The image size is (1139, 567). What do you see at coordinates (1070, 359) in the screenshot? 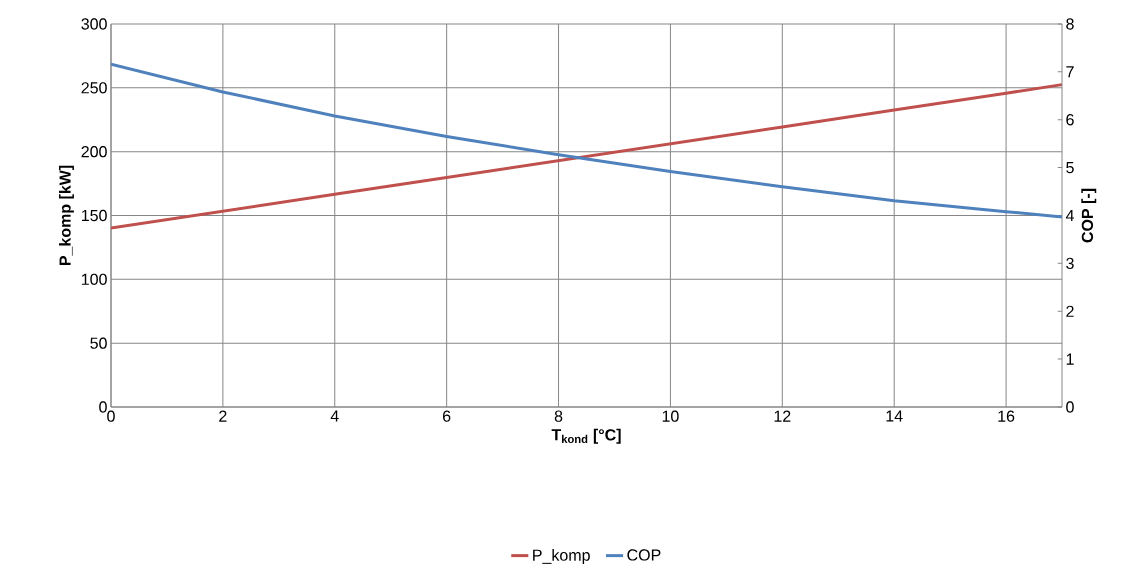
I see `y2-tick-label: 1` at bounding box center [1070, 359].